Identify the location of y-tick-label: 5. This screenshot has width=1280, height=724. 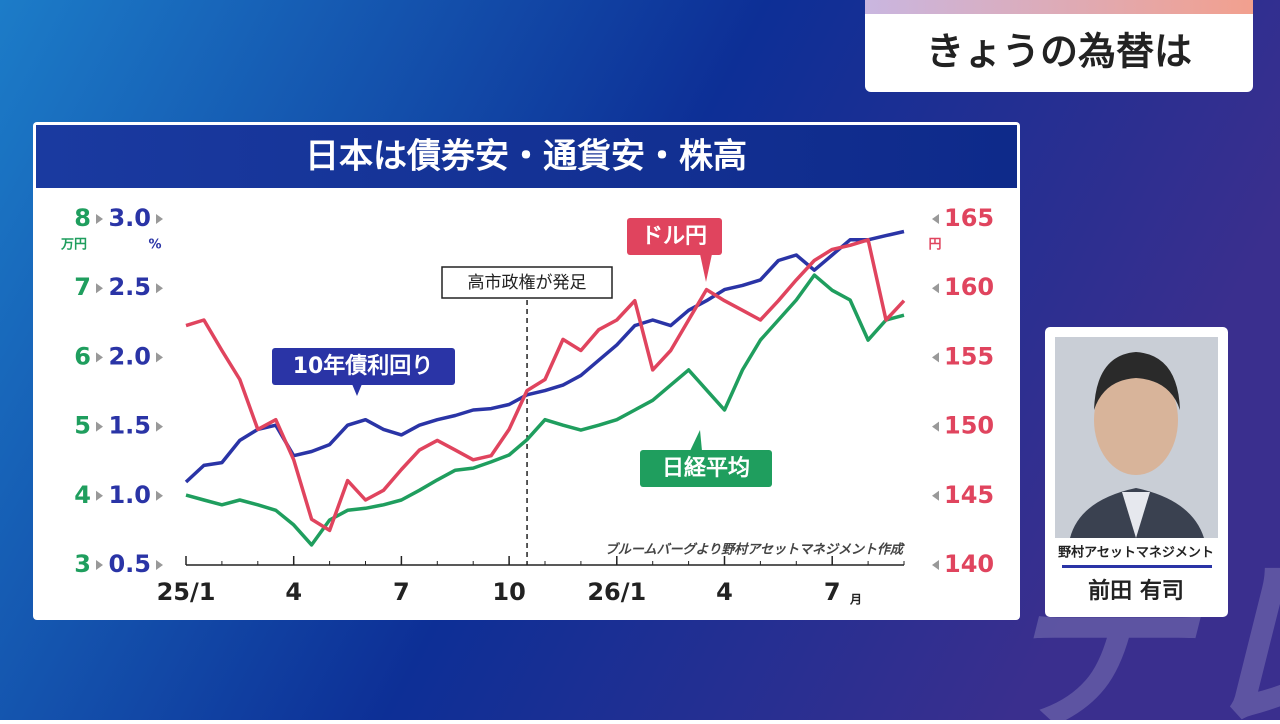
(82, 426).